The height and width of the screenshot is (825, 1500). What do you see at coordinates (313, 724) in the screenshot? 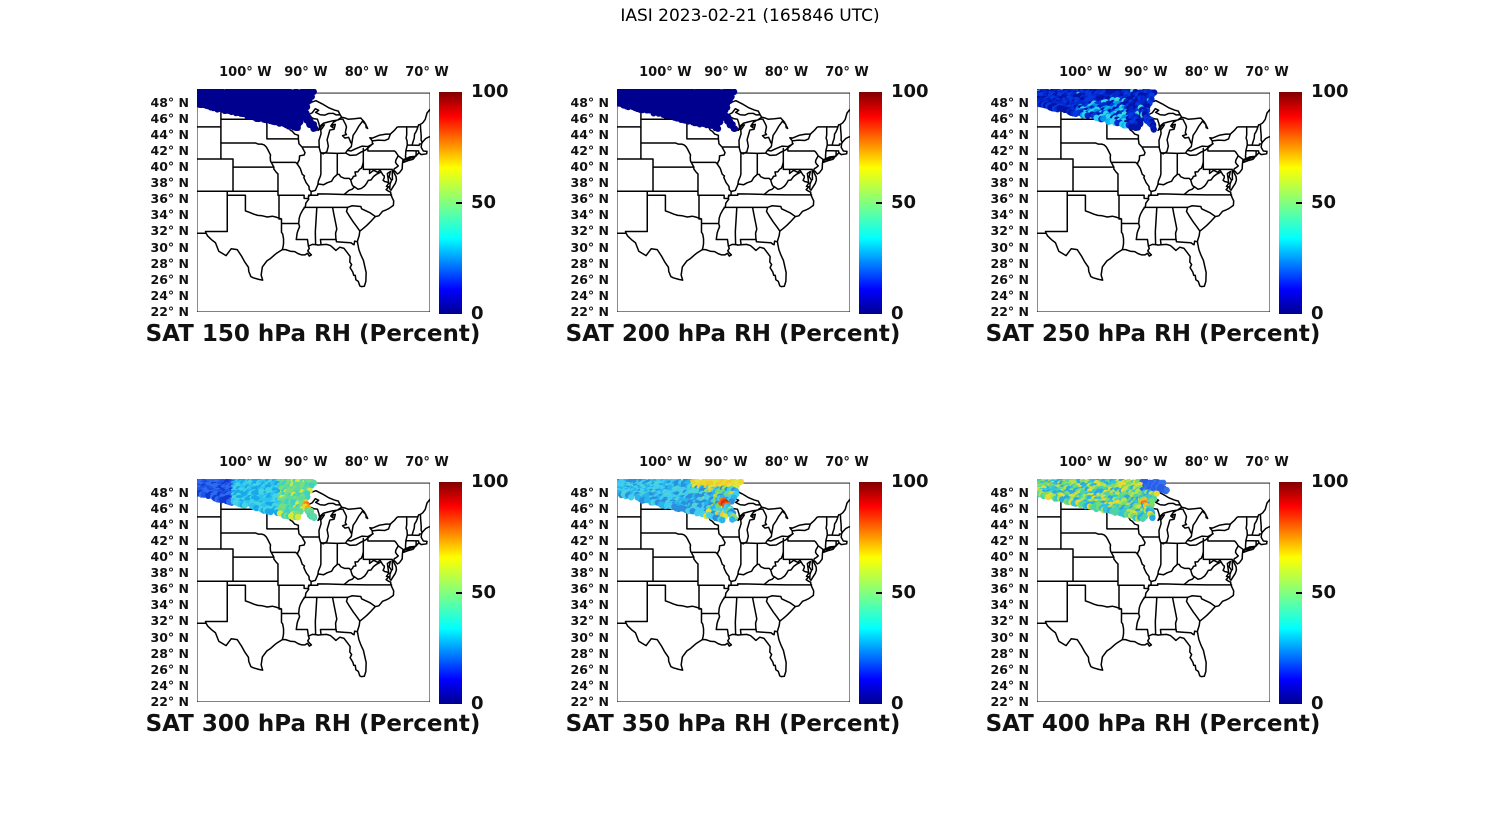
I see `panel-title: SAT 300 hPa RH (Percent)` at bounding box center [313, 724].